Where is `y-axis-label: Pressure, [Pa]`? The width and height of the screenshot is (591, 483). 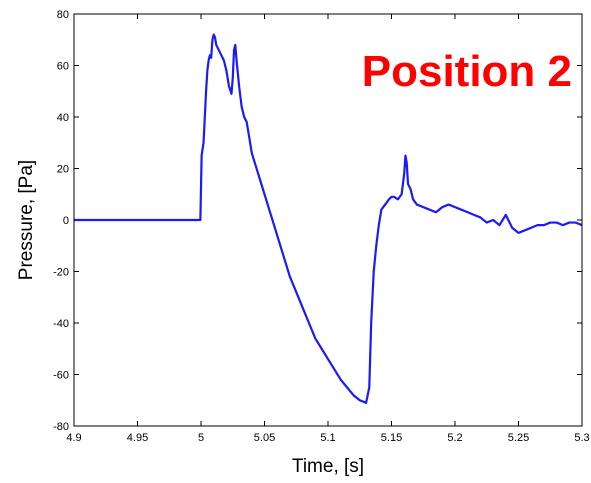 y-axis-label: Pressure, [Pa] is located at coordinates (26, 220).